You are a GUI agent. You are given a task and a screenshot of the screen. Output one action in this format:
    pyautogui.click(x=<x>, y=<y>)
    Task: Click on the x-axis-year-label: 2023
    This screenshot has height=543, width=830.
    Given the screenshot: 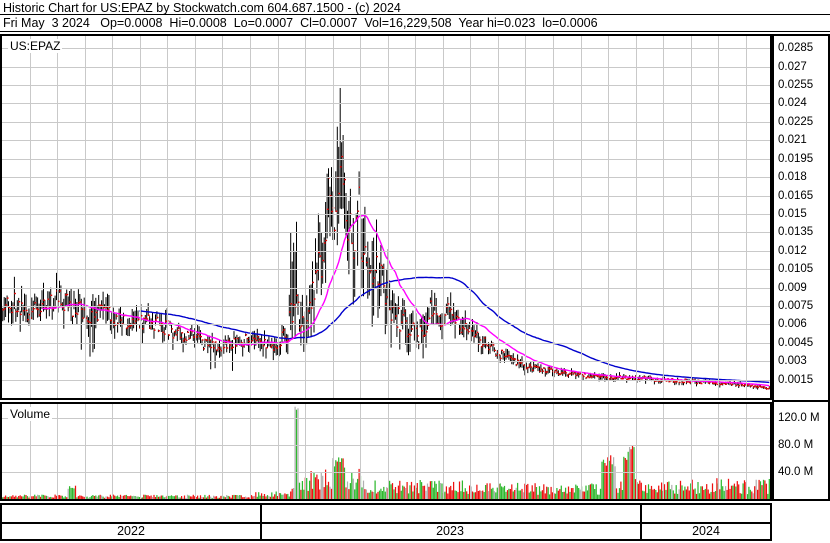 What is the action you would take?
    pyautogui.click(x=450, y=531)
    